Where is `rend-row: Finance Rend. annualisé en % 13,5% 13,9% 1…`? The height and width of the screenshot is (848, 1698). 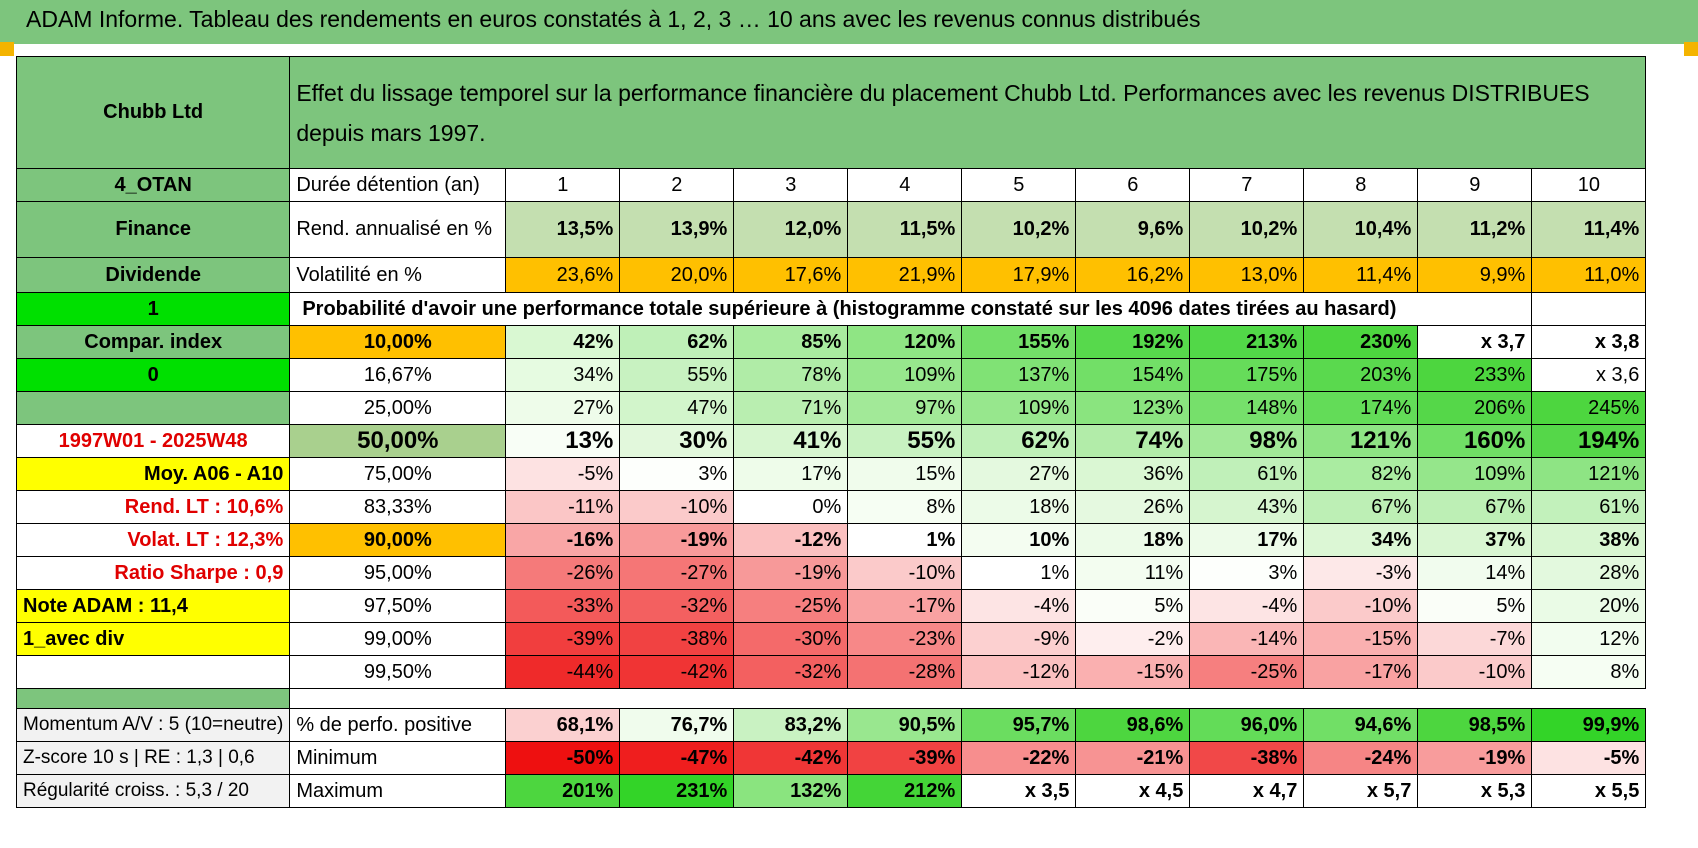
rend-row: Finance Rend. annualisé en % 13,5% 13,9% 1… is located at coordinates (831, 229).